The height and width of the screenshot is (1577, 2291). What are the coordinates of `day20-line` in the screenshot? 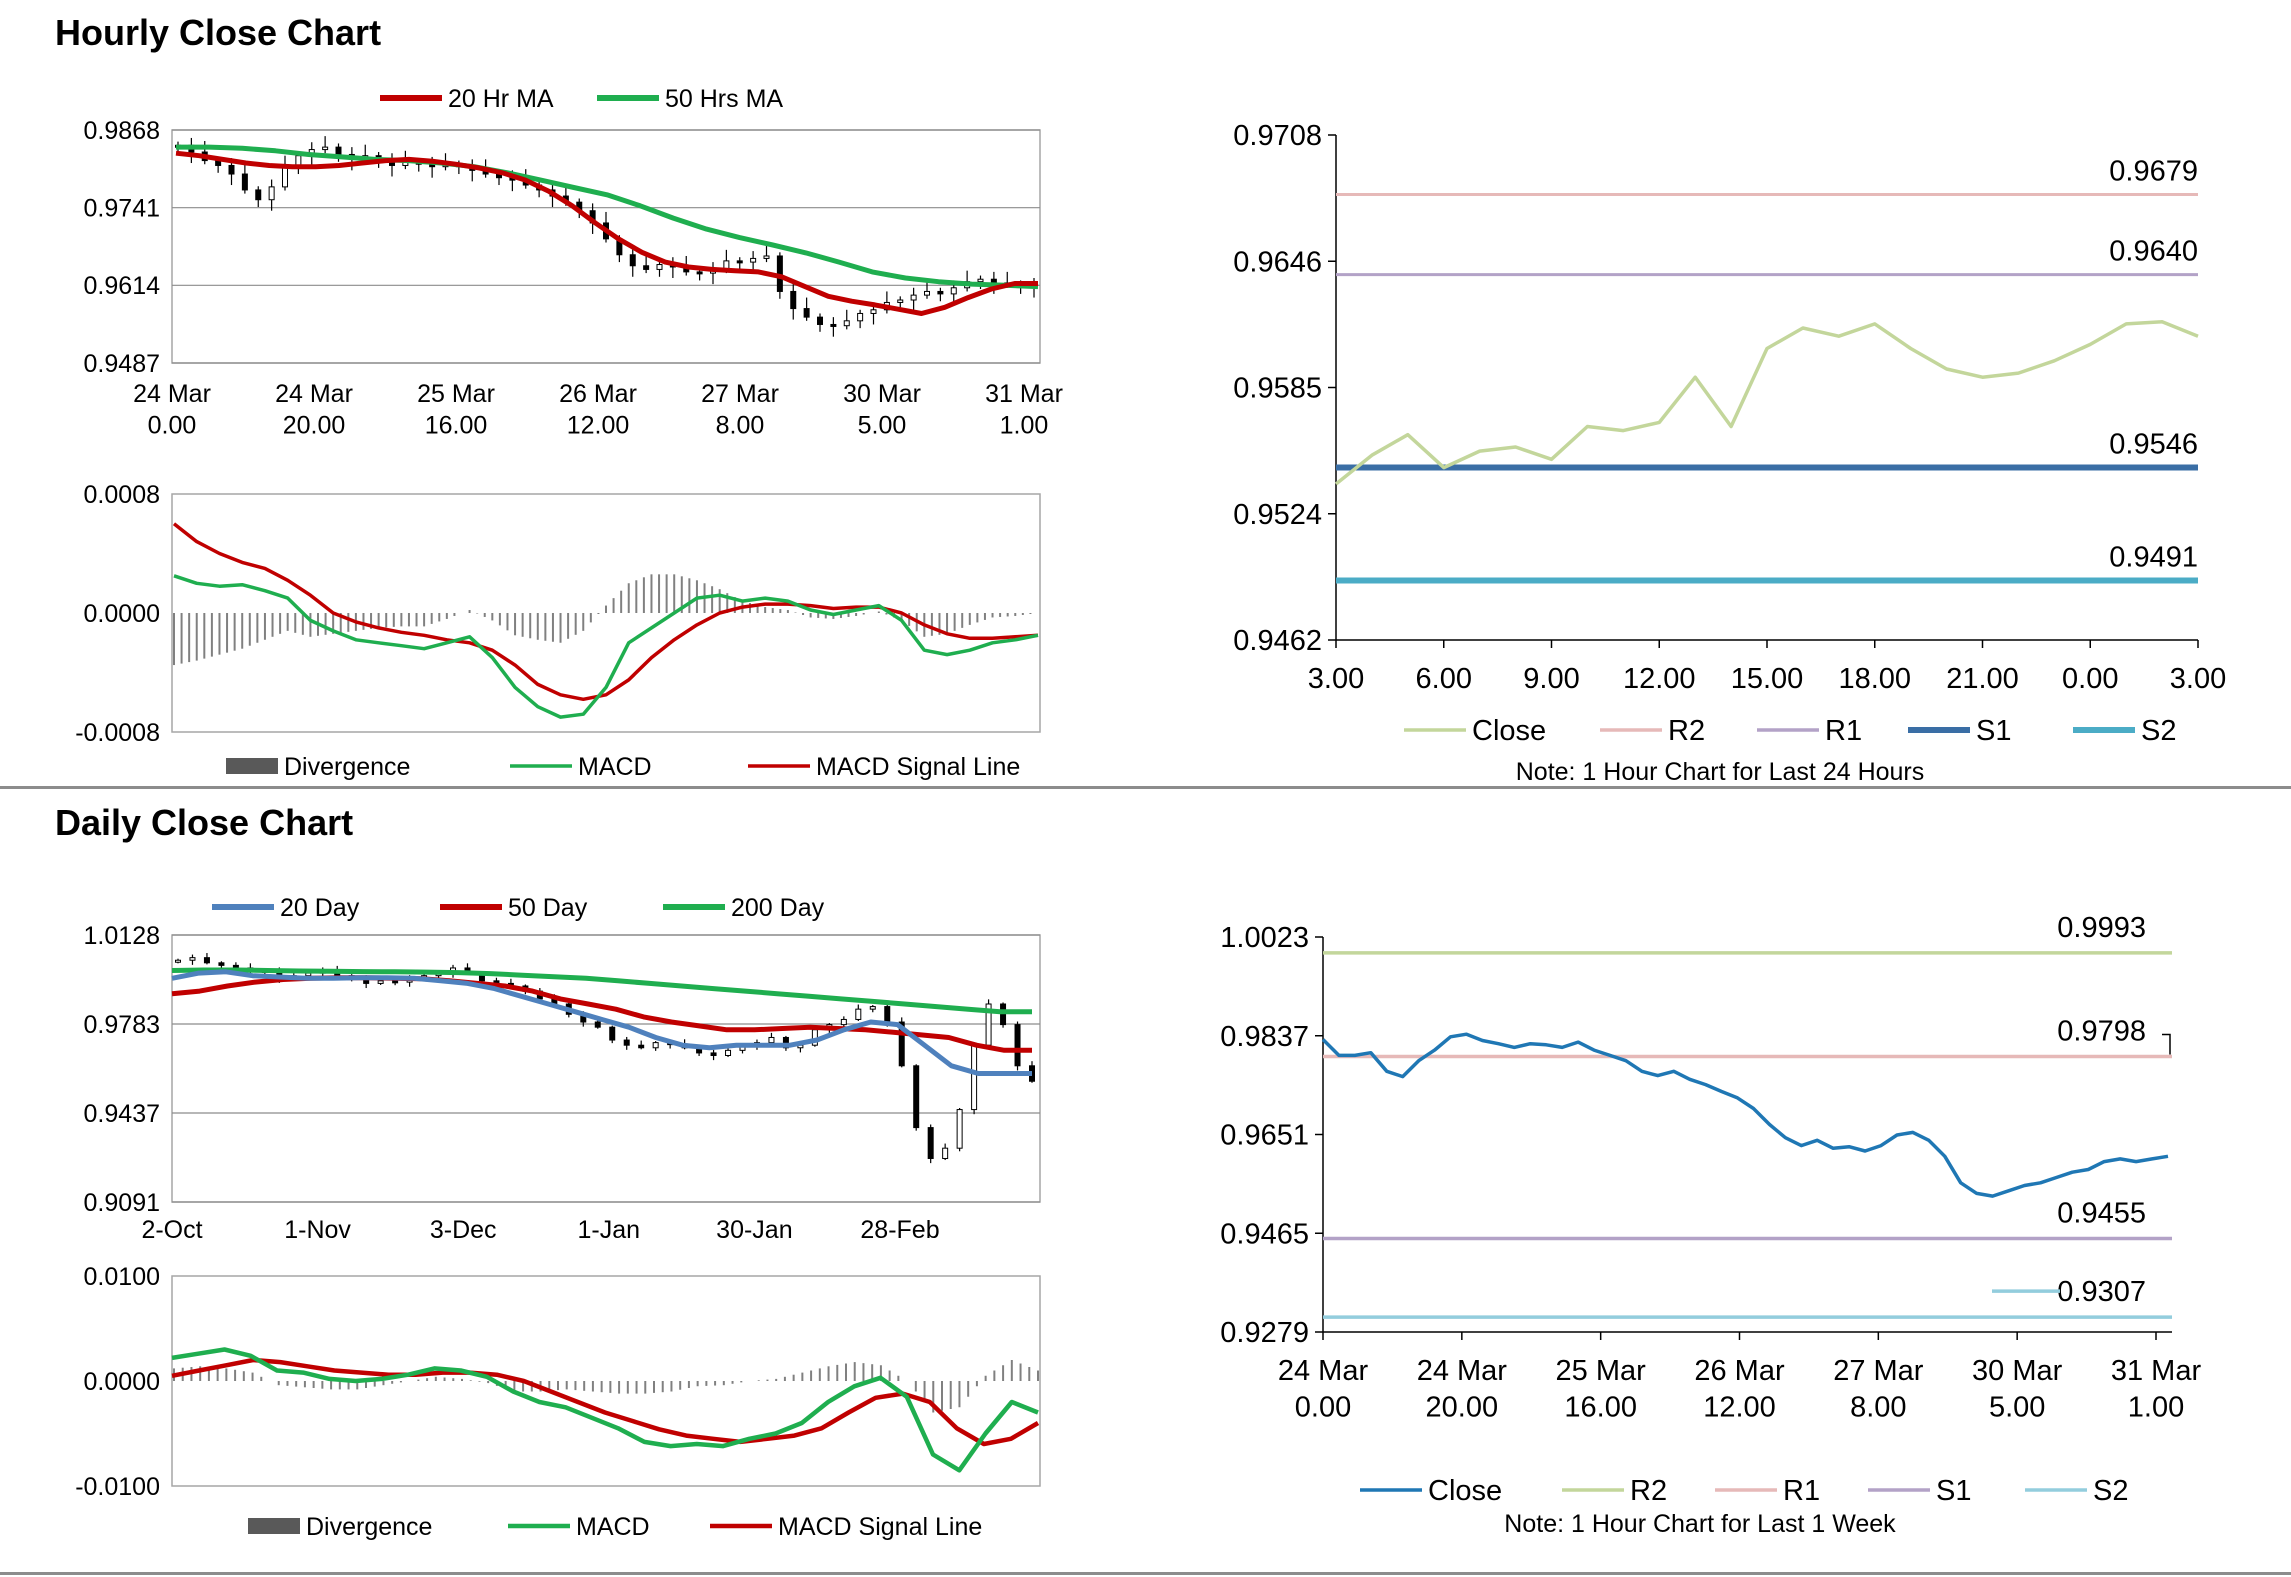 It's located at (601, 1022).